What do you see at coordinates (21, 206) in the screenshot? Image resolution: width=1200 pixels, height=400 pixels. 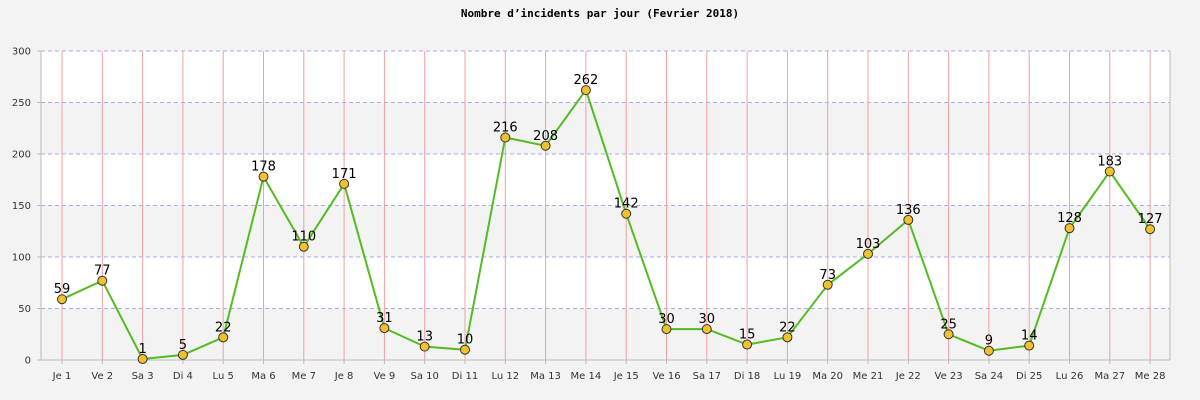 I see `y-tick-label: 150` at bounding box center [21, 206].